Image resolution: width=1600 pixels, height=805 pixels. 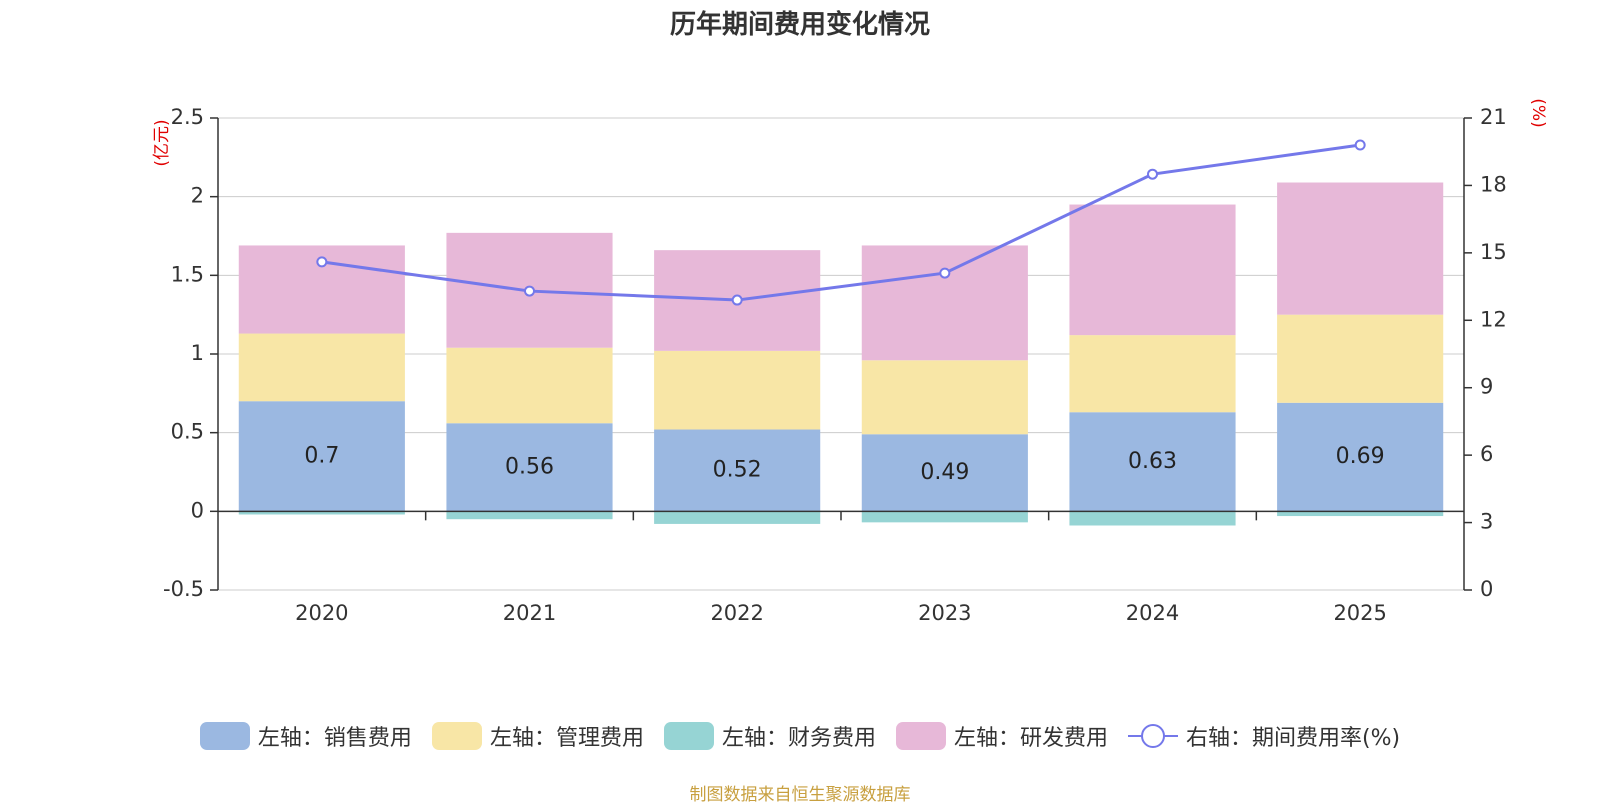 What do you see at coordinates (566, 738) in the screenshot?
I see `legend-label-admin: 左轴：管理费用` at bounding box center [566, 738].